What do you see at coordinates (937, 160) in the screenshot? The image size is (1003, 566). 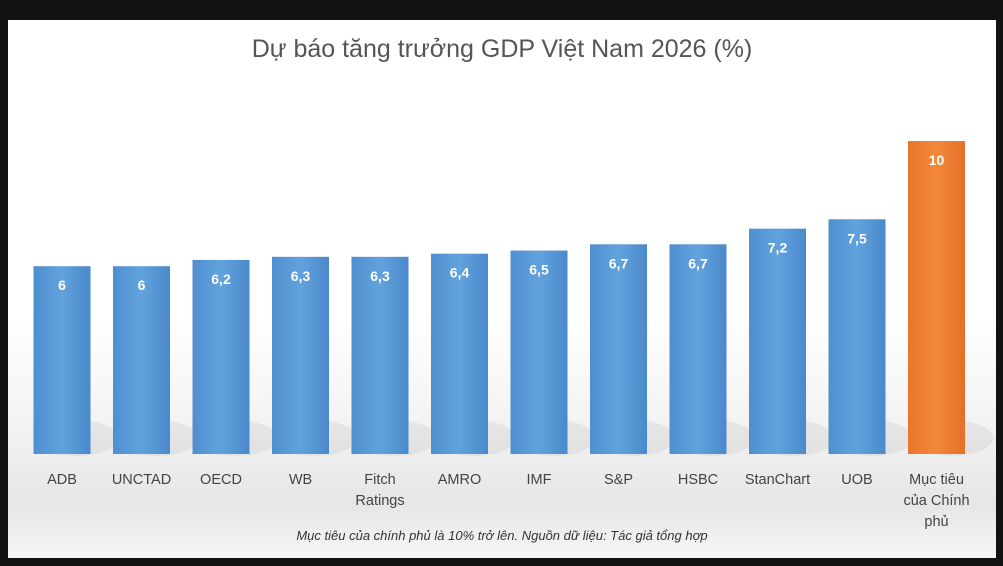 I see `bar-value-label: 10` at bounding box center [937, 160].